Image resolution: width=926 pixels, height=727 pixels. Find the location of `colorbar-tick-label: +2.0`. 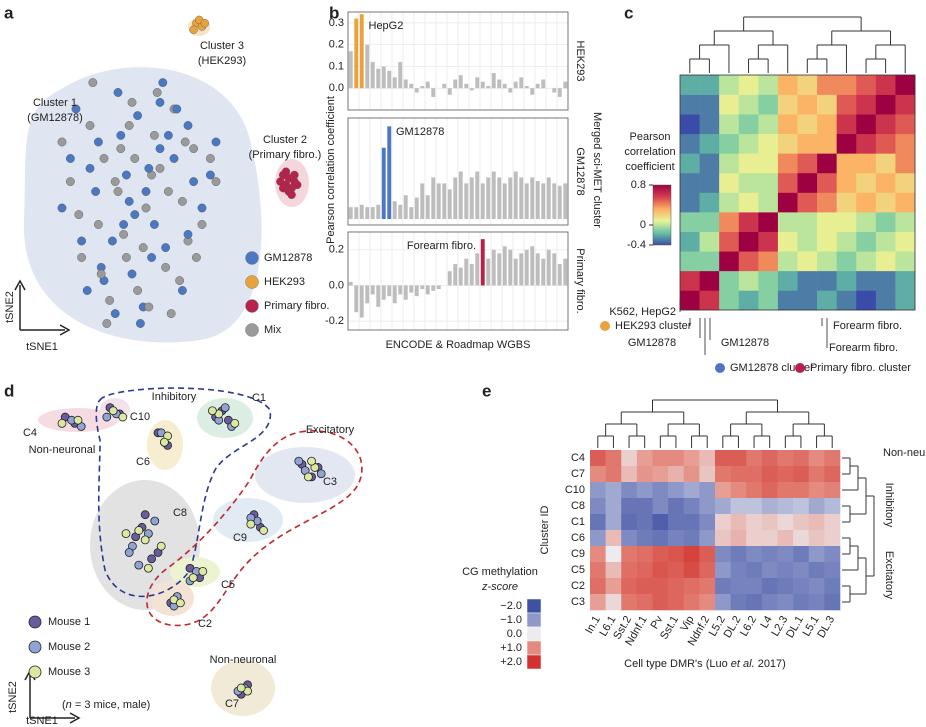

colorbar-tick-label: +2.0 is located at coordinates (511, 662).